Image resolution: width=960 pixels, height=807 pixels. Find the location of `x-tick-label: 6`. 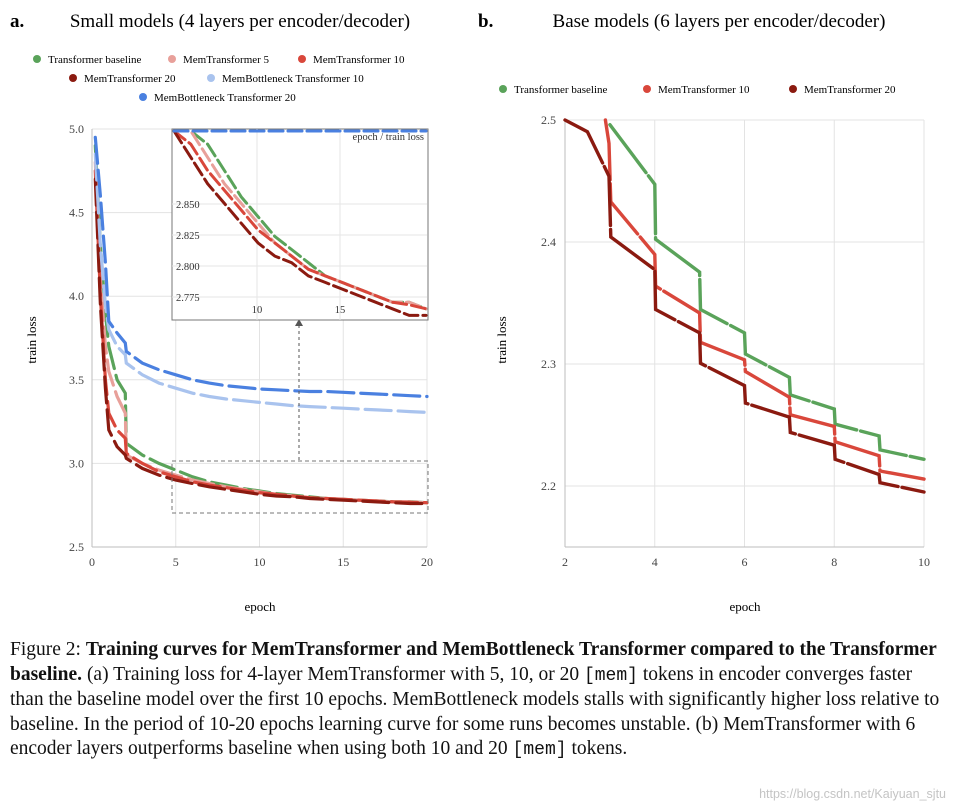

x-tick-label: 6 is located at coordinates (745, 562).